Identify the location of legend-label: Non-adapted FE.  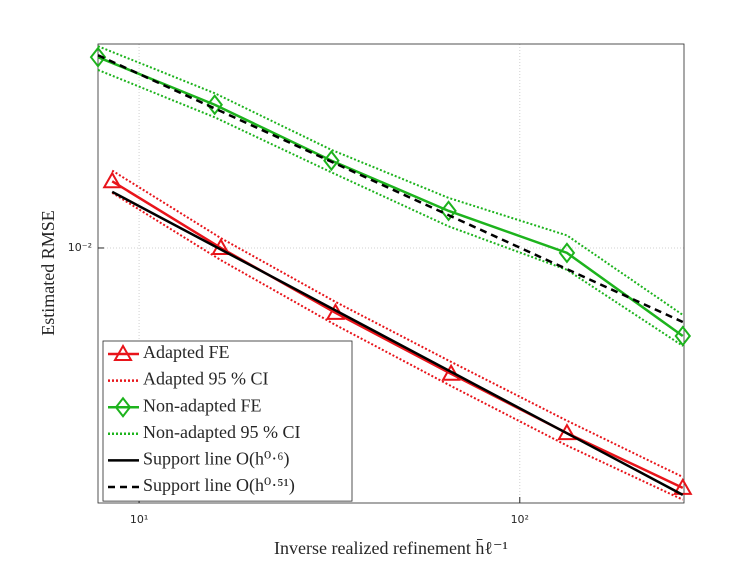
(202, 405).